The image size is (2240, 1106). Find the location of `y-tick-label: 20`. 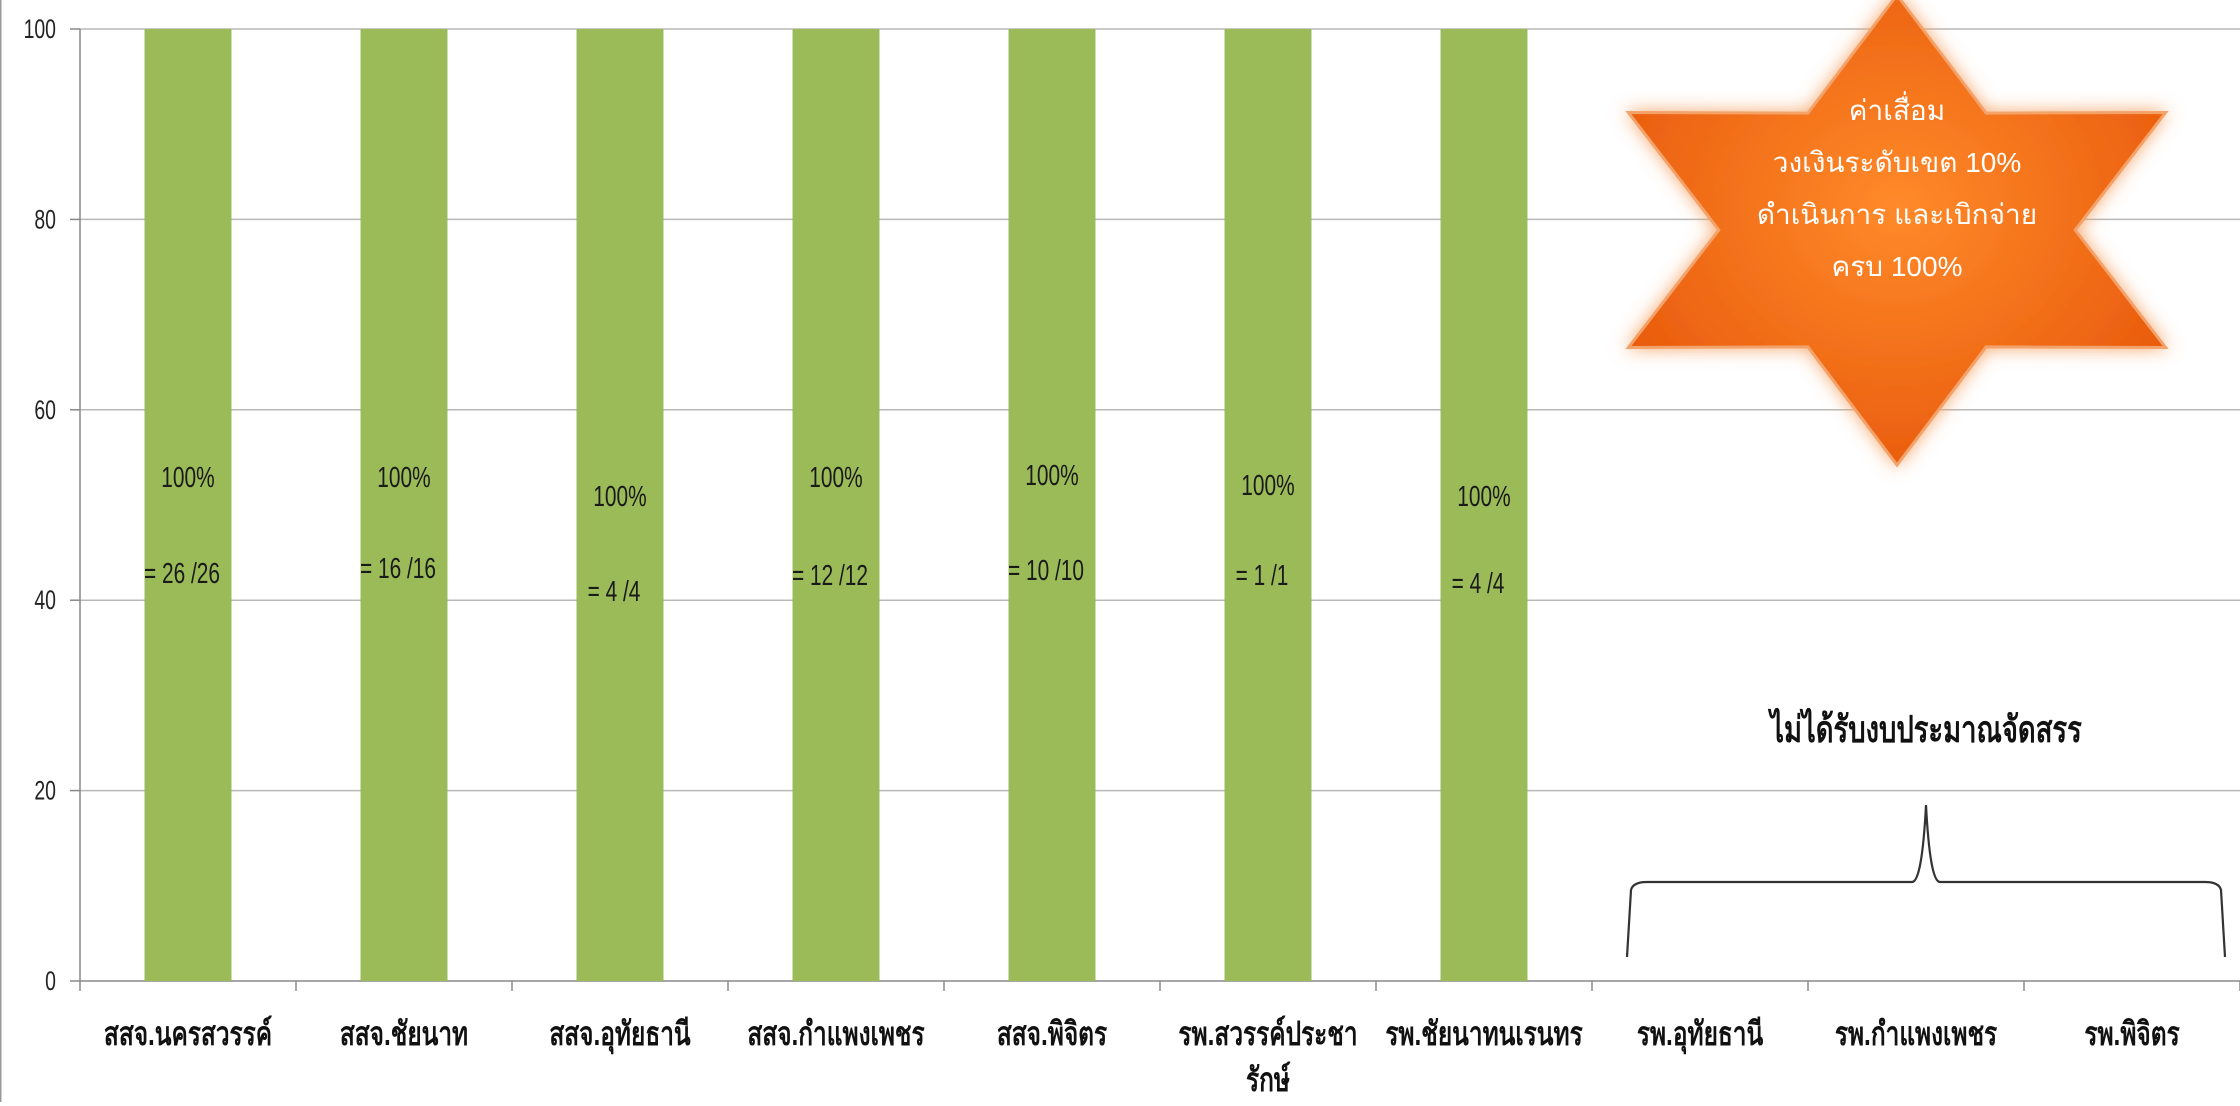

y-tick-label: 20 is located at coordinates (45, 790).